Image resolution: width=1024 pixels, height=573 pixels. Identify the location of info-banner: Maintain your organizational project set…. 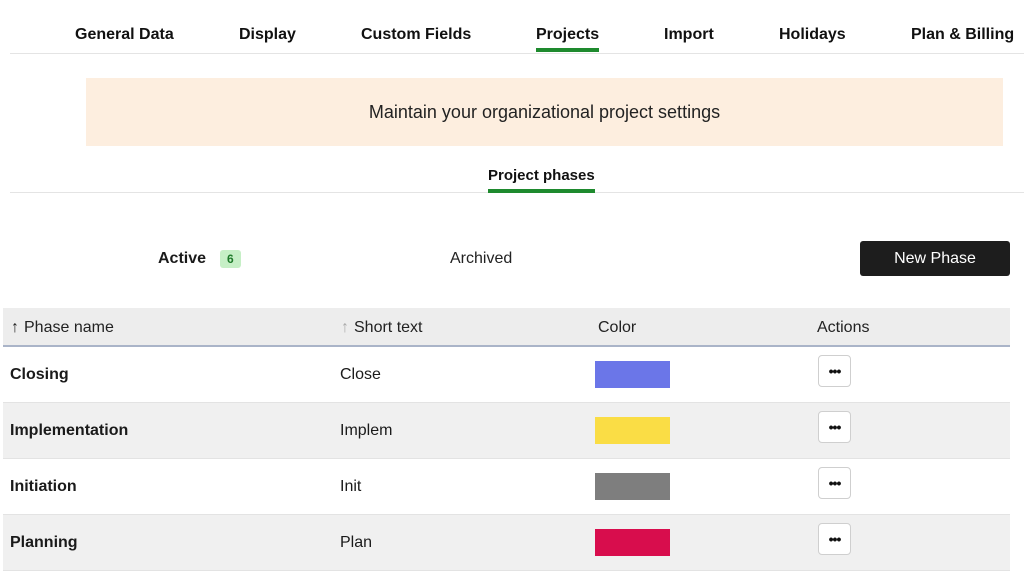
(544, 112).